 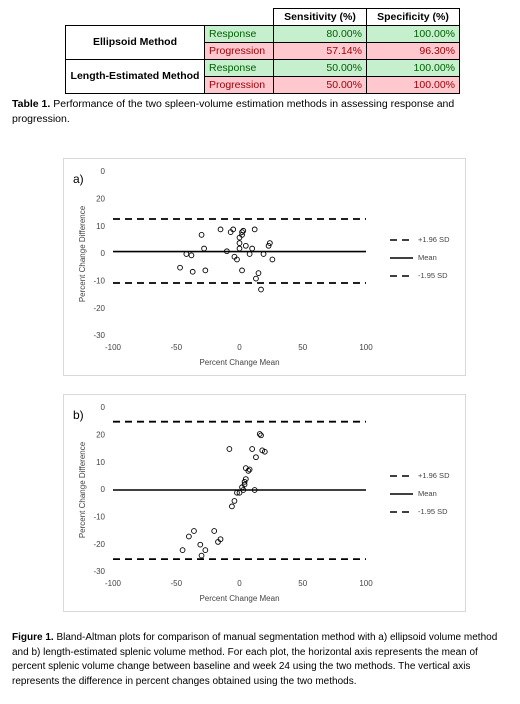 What do you see at coordinates (31, 104) in the screenshot?
I see `caption-label: Table 1.` at bounding box center [31, 104].